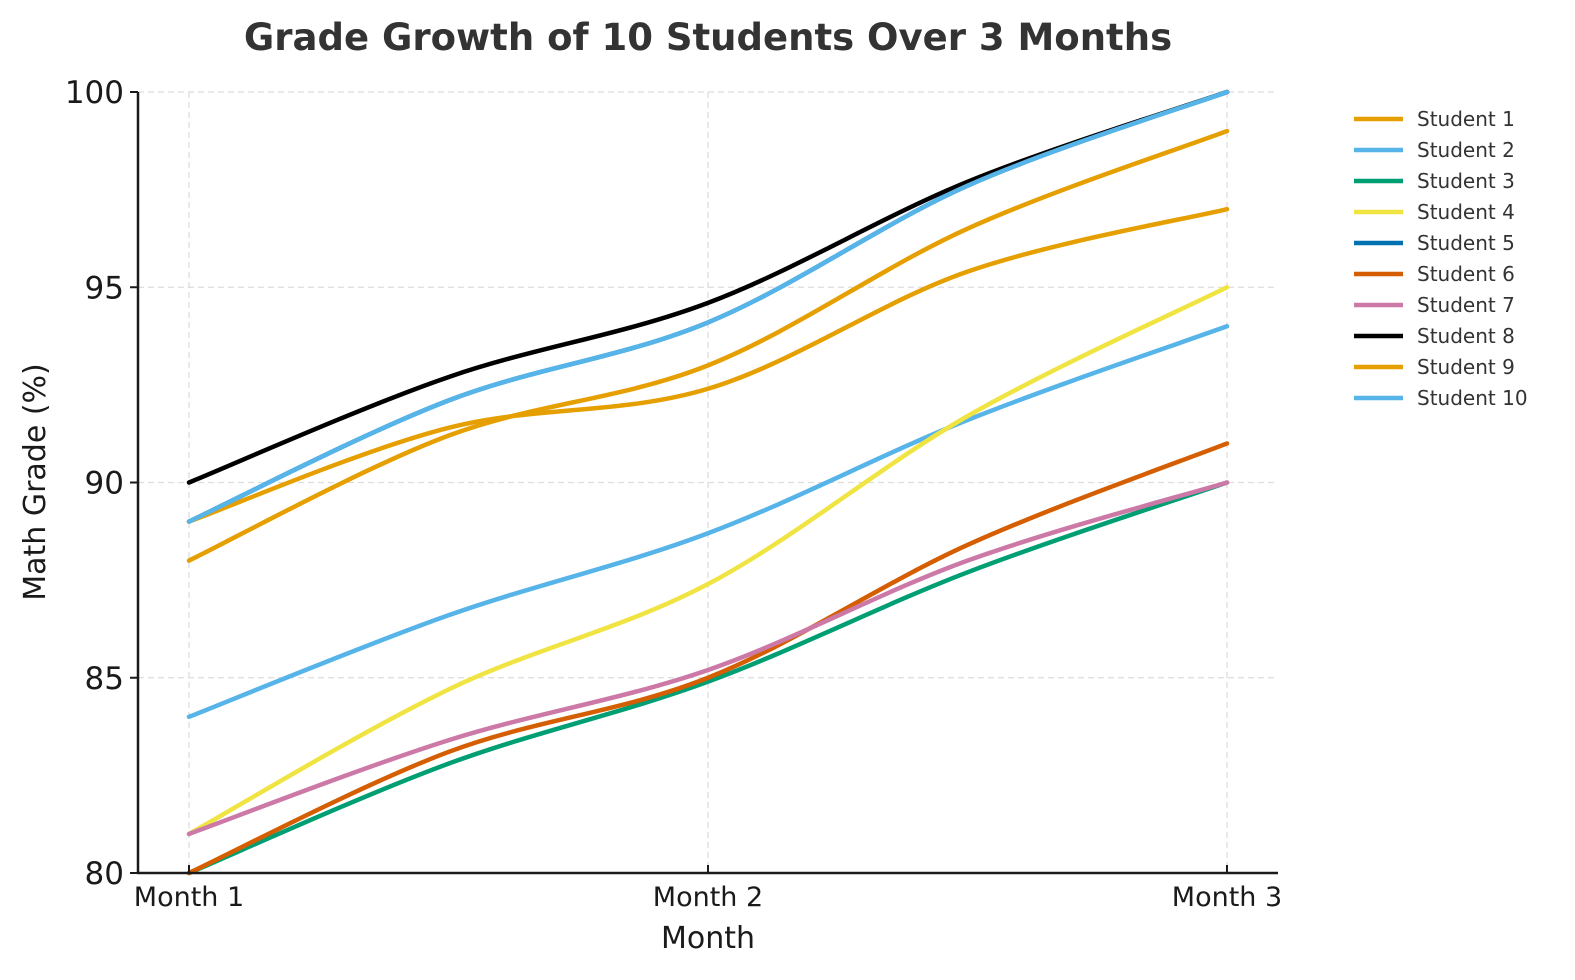  I want to click on legend-label: Student 8, so click(1466, 336).